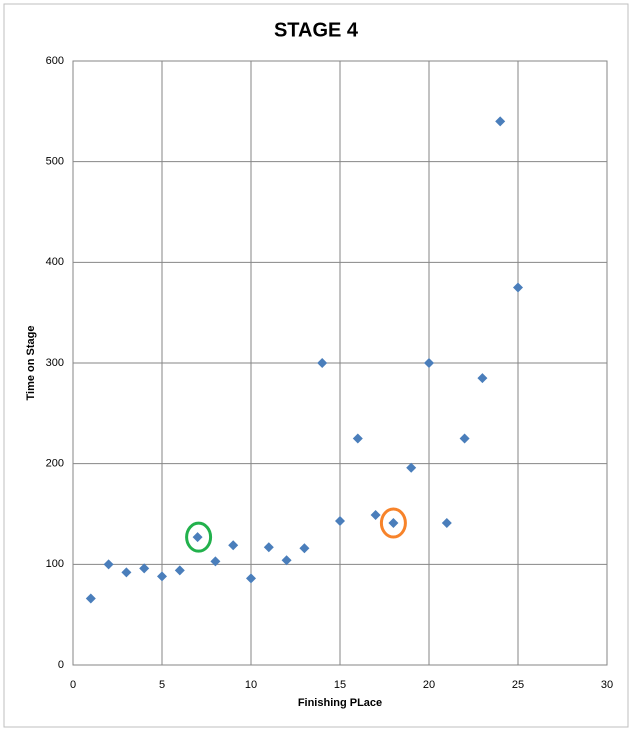  Describe the element at coordinates (55, 363) in the screenshot. I see `y-tick-label: 300` at that location.